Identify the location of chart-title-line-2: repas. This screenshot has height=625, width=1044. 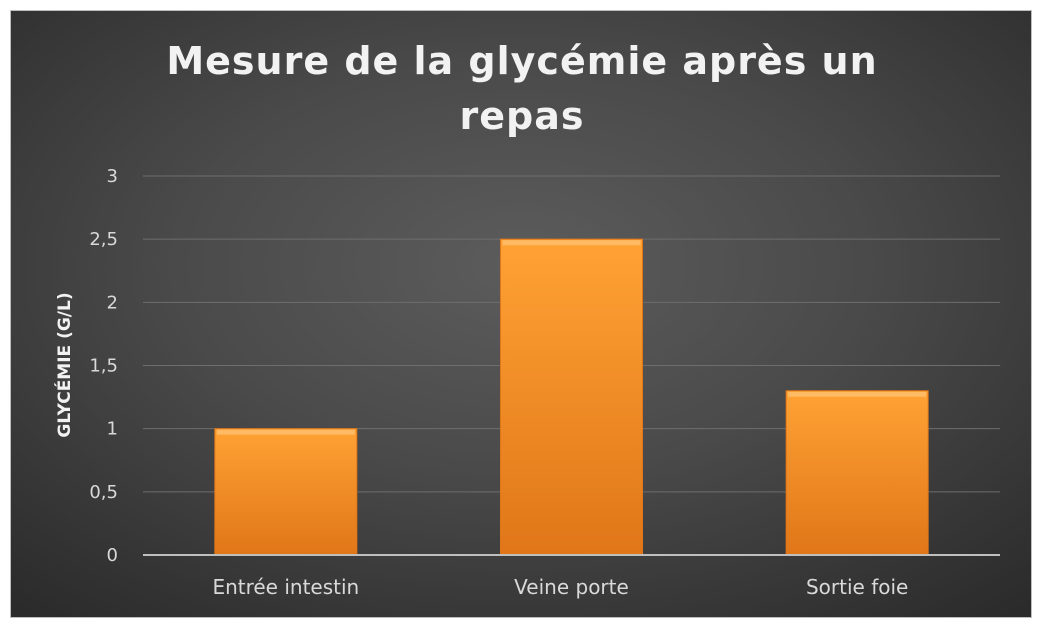
(522, 116).